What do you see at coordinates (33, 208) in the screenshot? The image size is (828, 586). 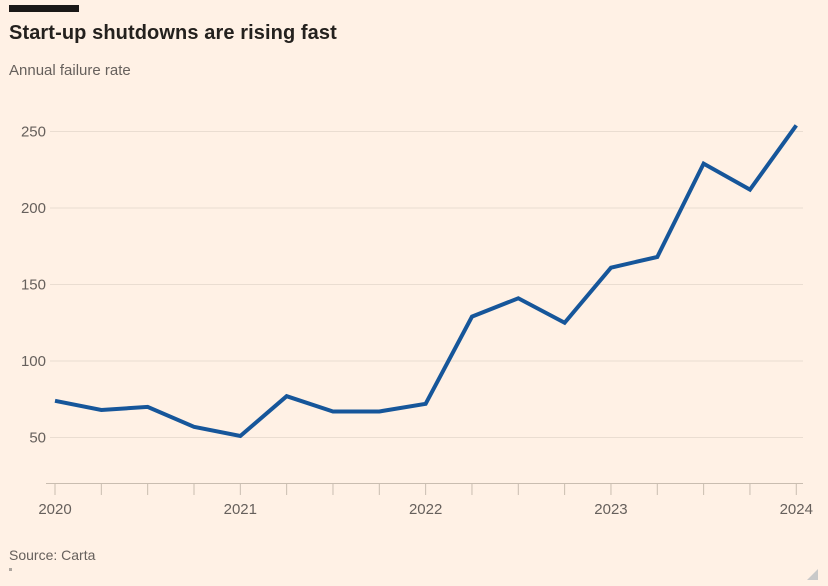 I see `y-axis-label: 200` at bounding box center [33, 208].